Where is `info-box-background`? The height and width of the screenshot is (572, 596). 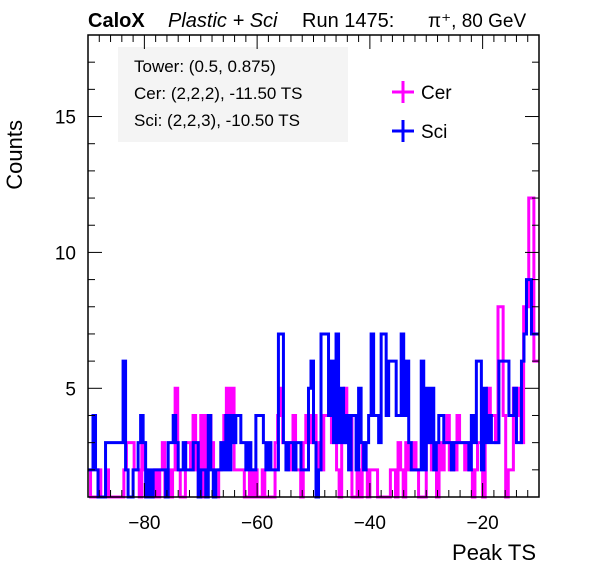 info-box-background is located at coordinates (233, 94).